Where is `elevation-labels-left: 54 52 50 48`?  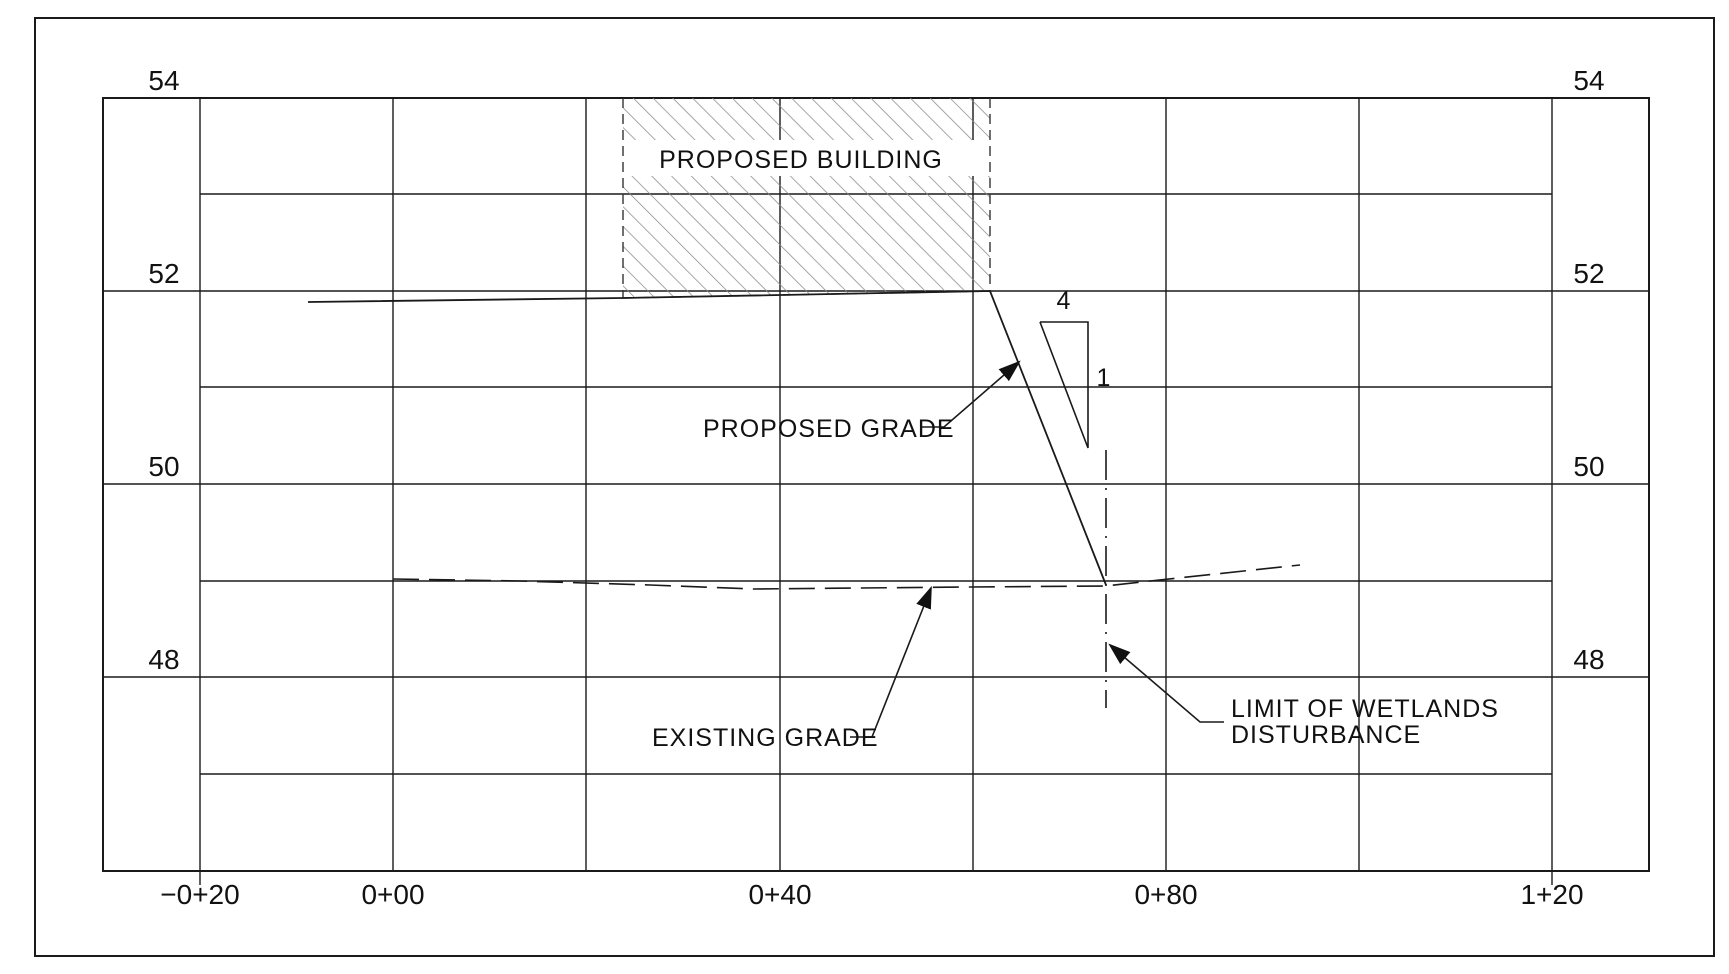
elevation-labels-left: 54 52 50 48 is located at coordinates (163, 370).